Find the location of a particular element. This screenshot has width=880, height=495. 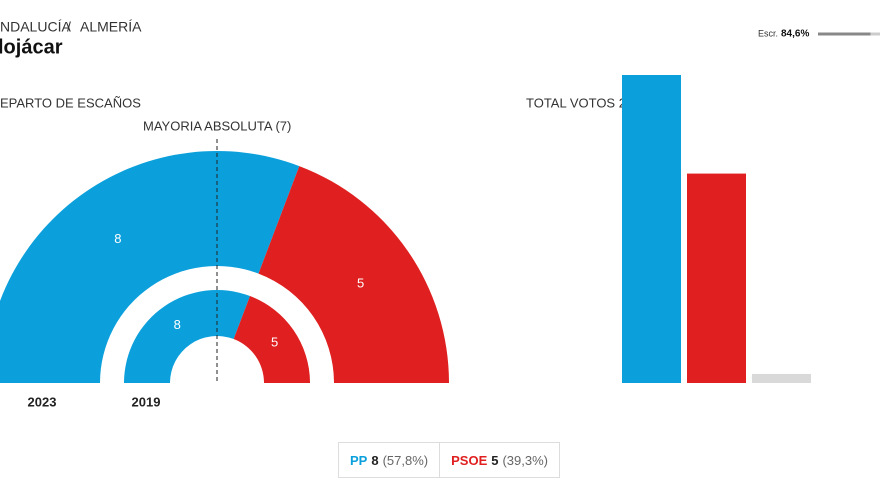

breadcrumb: ALMERÍA is located at coordinates (111, 27).